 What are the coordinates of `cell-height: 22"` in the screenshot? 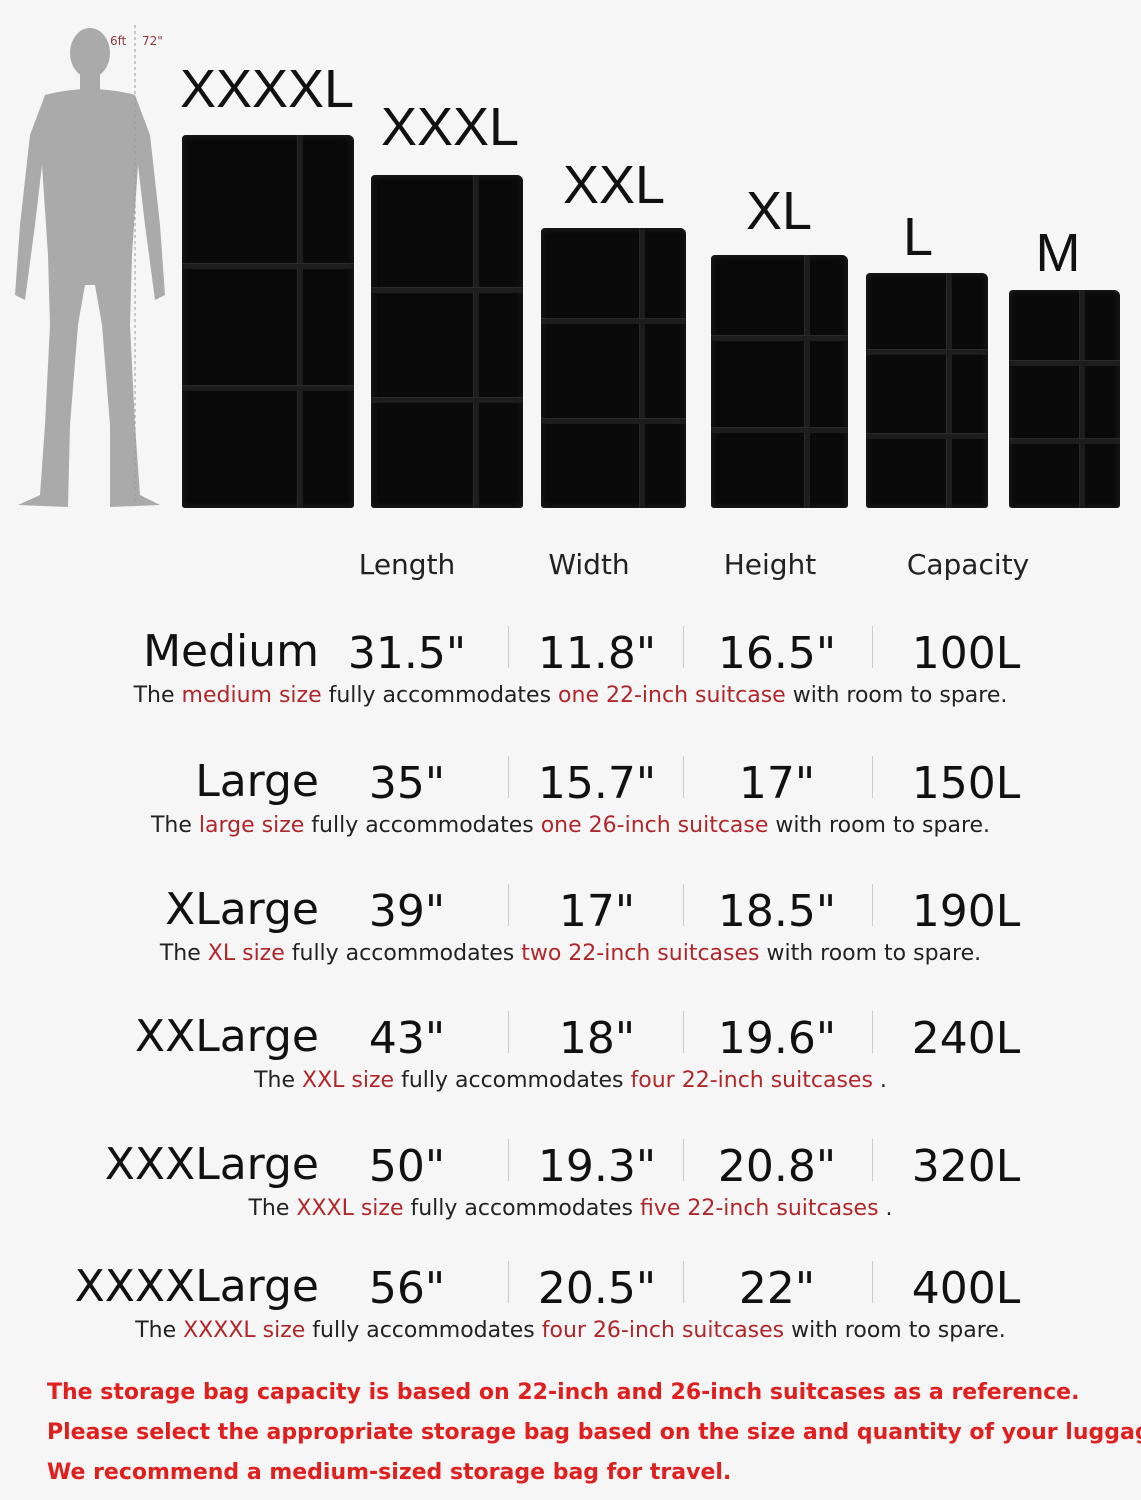 It's located at (777, 1288).